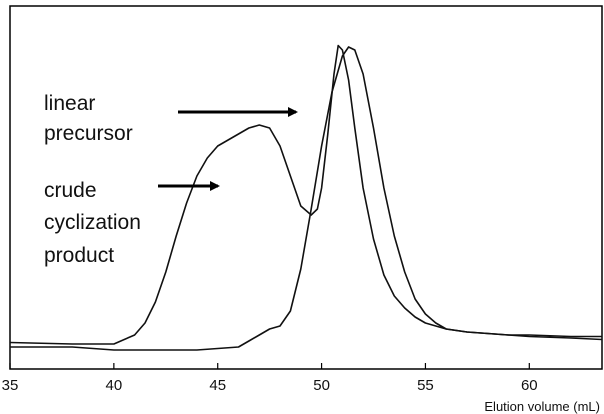 This screenshot has height=414, width=604. What do you see at coordinates (88, 133) in the screenshot?
I see `annotation-line: precursor` at bounding box center [88, 133].